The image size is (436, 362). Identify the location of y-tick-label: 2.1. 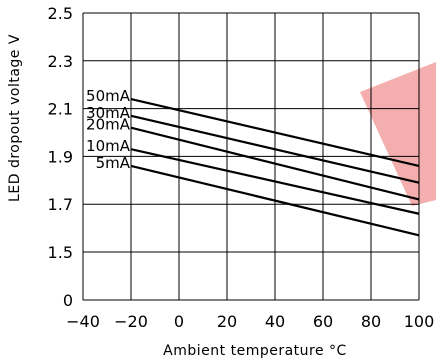
(60, 109).